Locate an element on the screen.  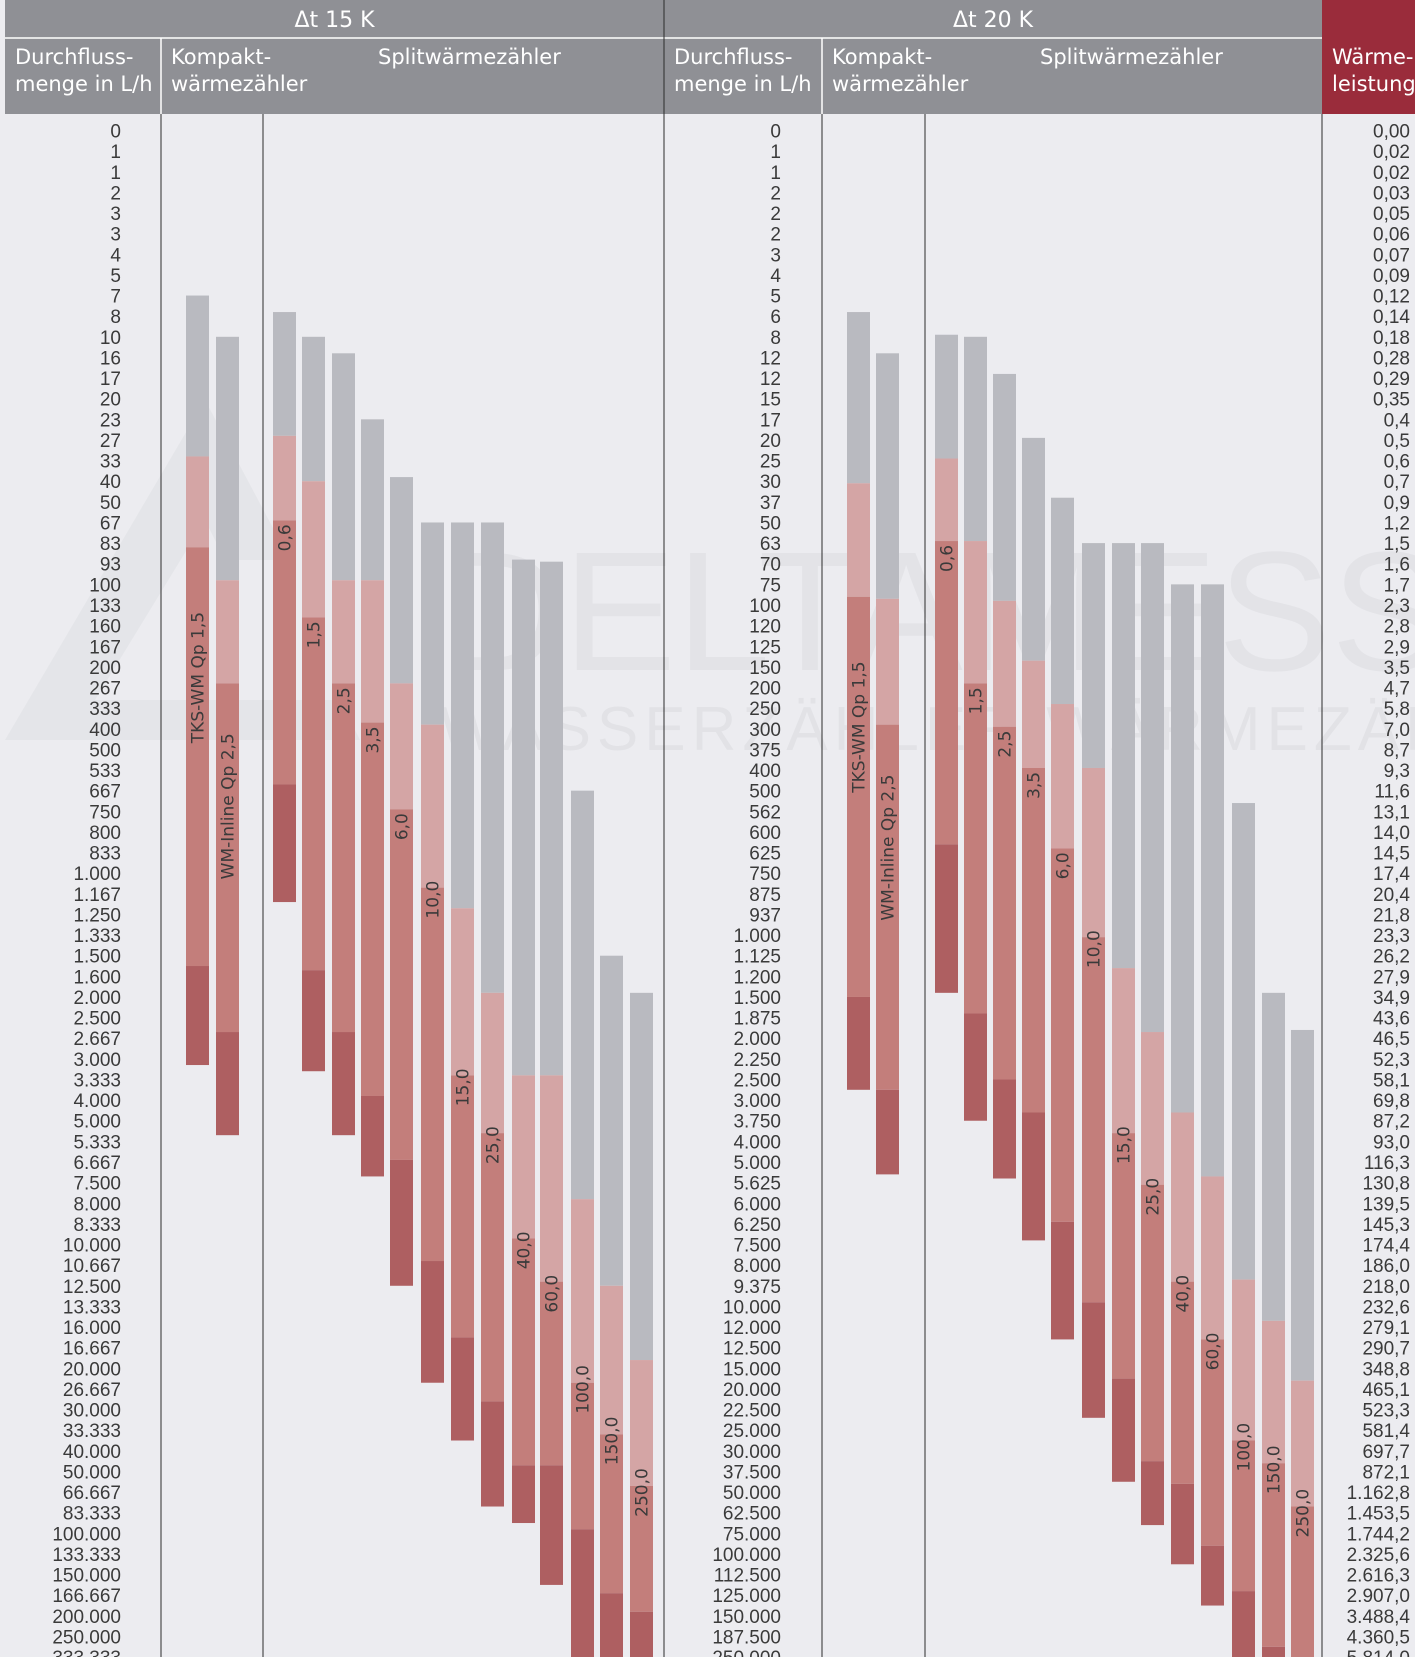
power-value: 523,3 is located at coordinates (1386, 1411).